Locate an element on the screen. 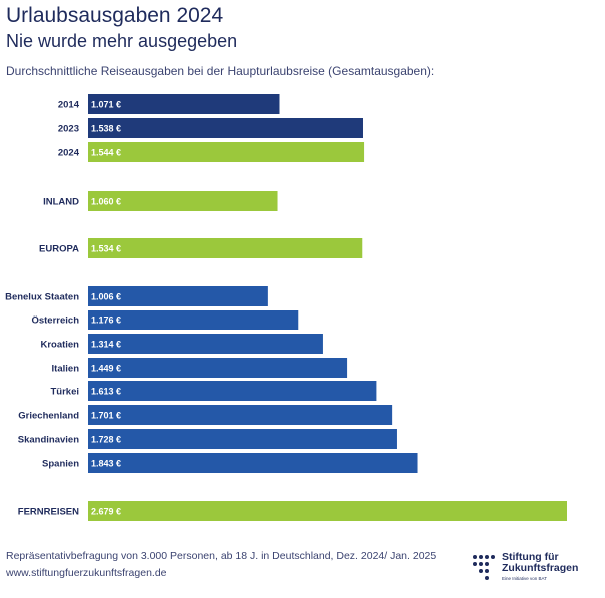  category-label-2014: 2014 is located at coordinates (69, 105).